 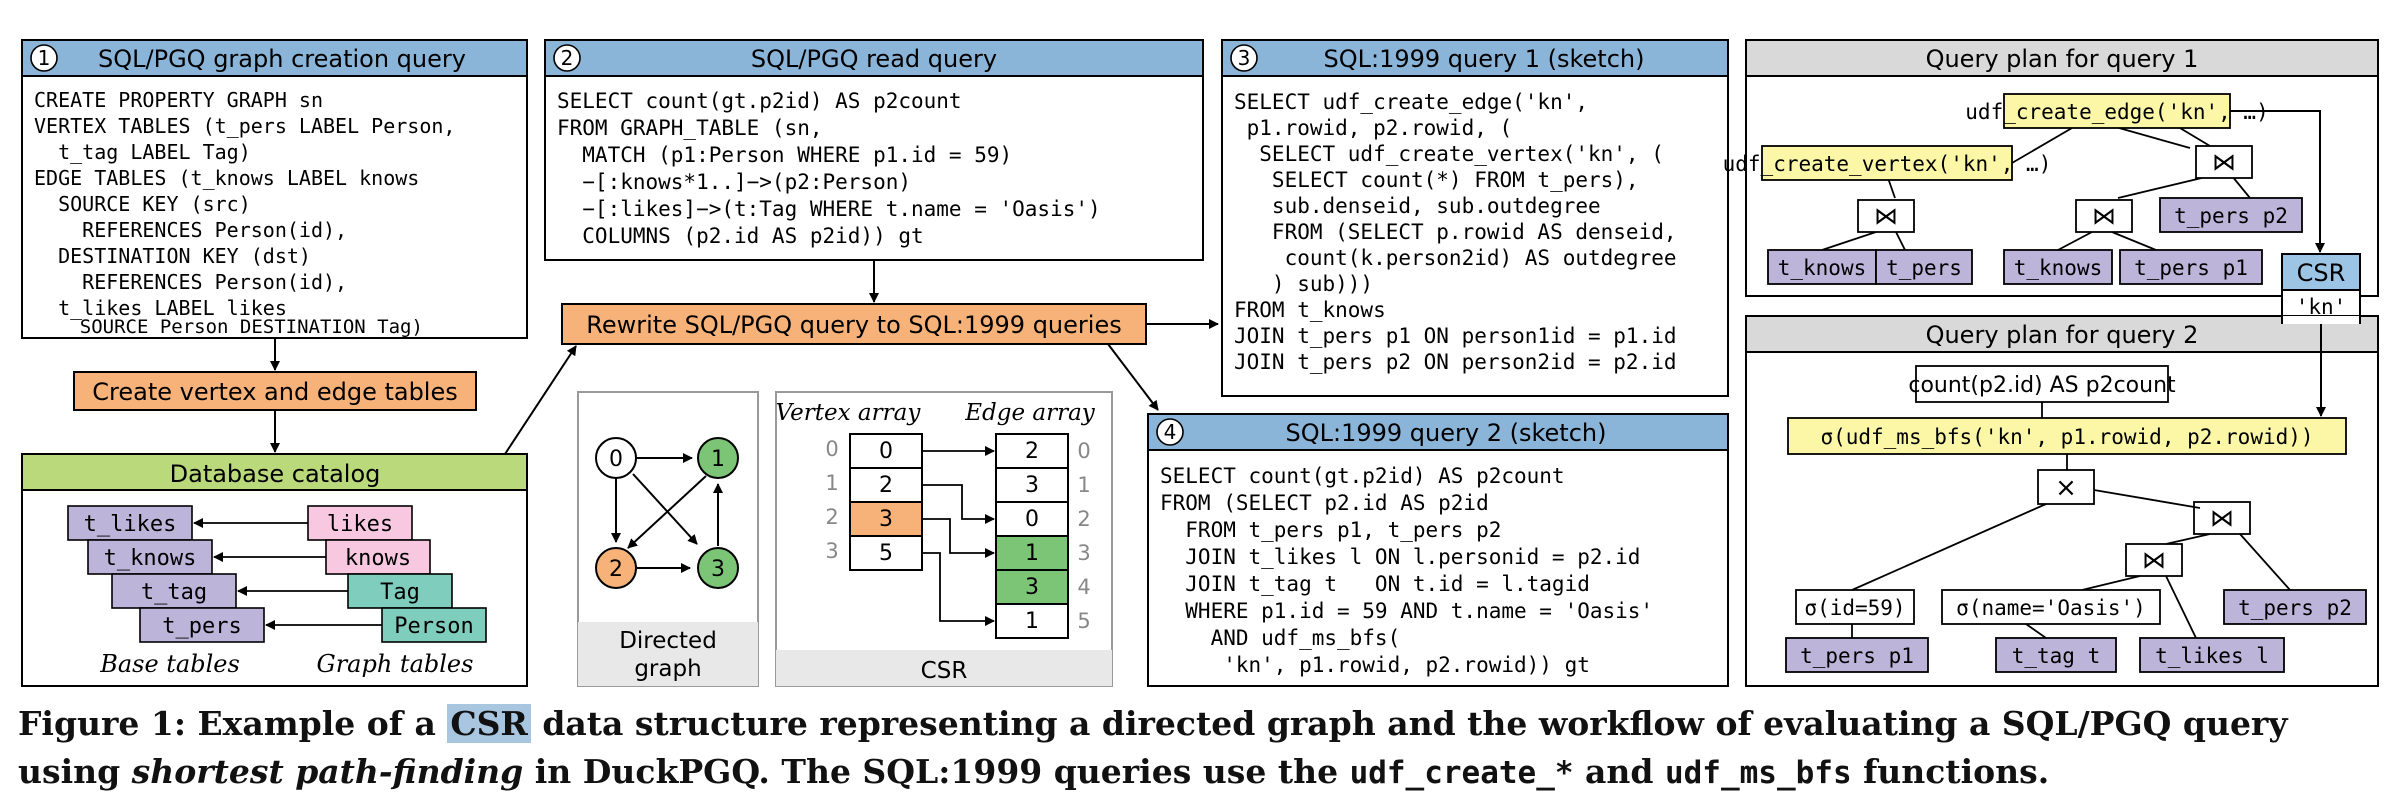 I want to click on vertex-index: 3, so click(x=831, y=551).